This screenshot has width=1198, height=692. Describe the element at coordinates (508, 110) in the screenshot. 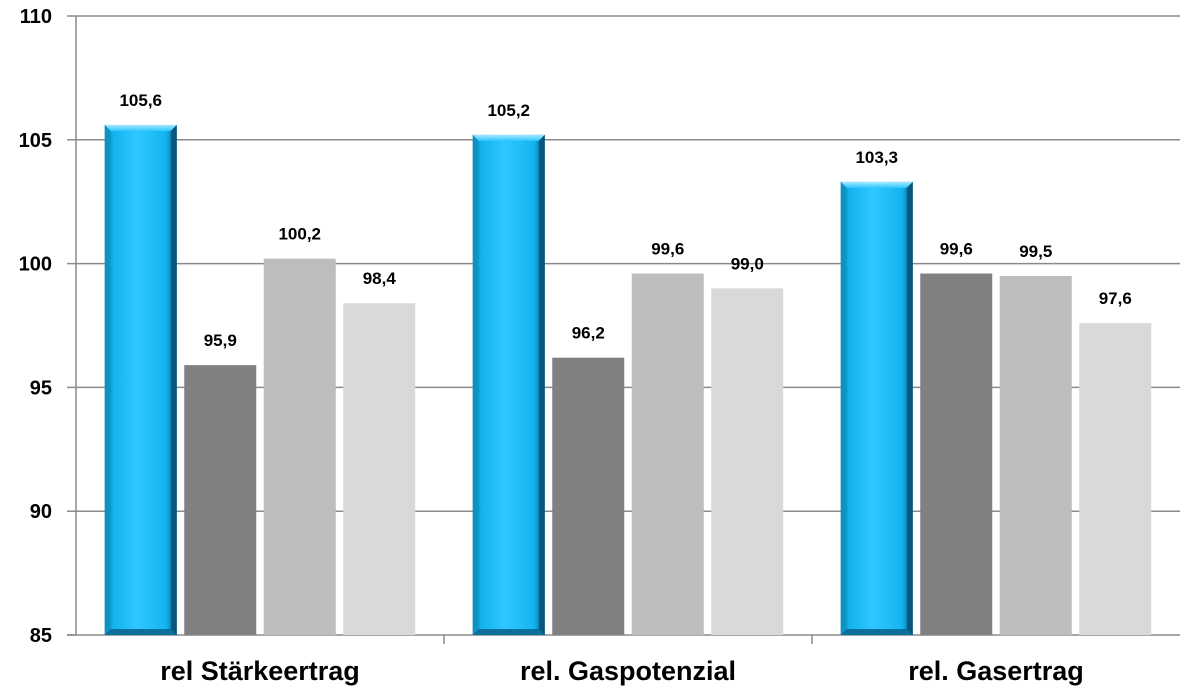

I see `data-label: 105,2` at that location.